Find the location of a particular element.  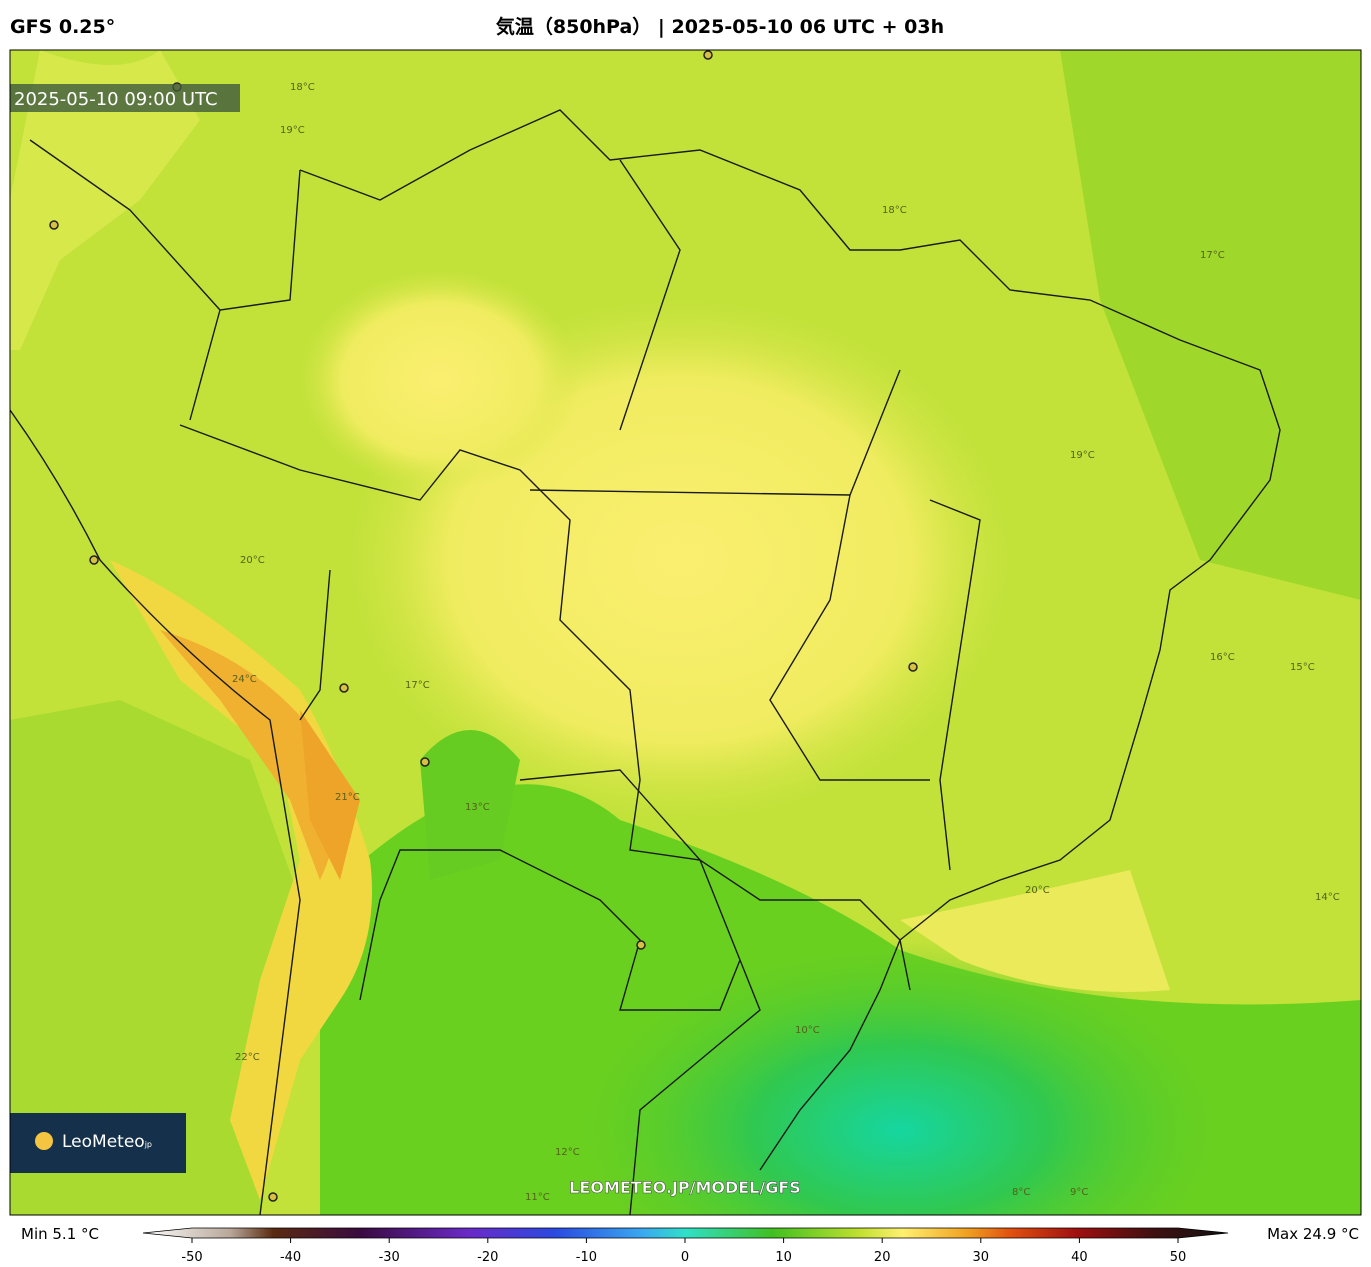

colorbar-tick-label: -50 is located at coordinates (191, 1256).